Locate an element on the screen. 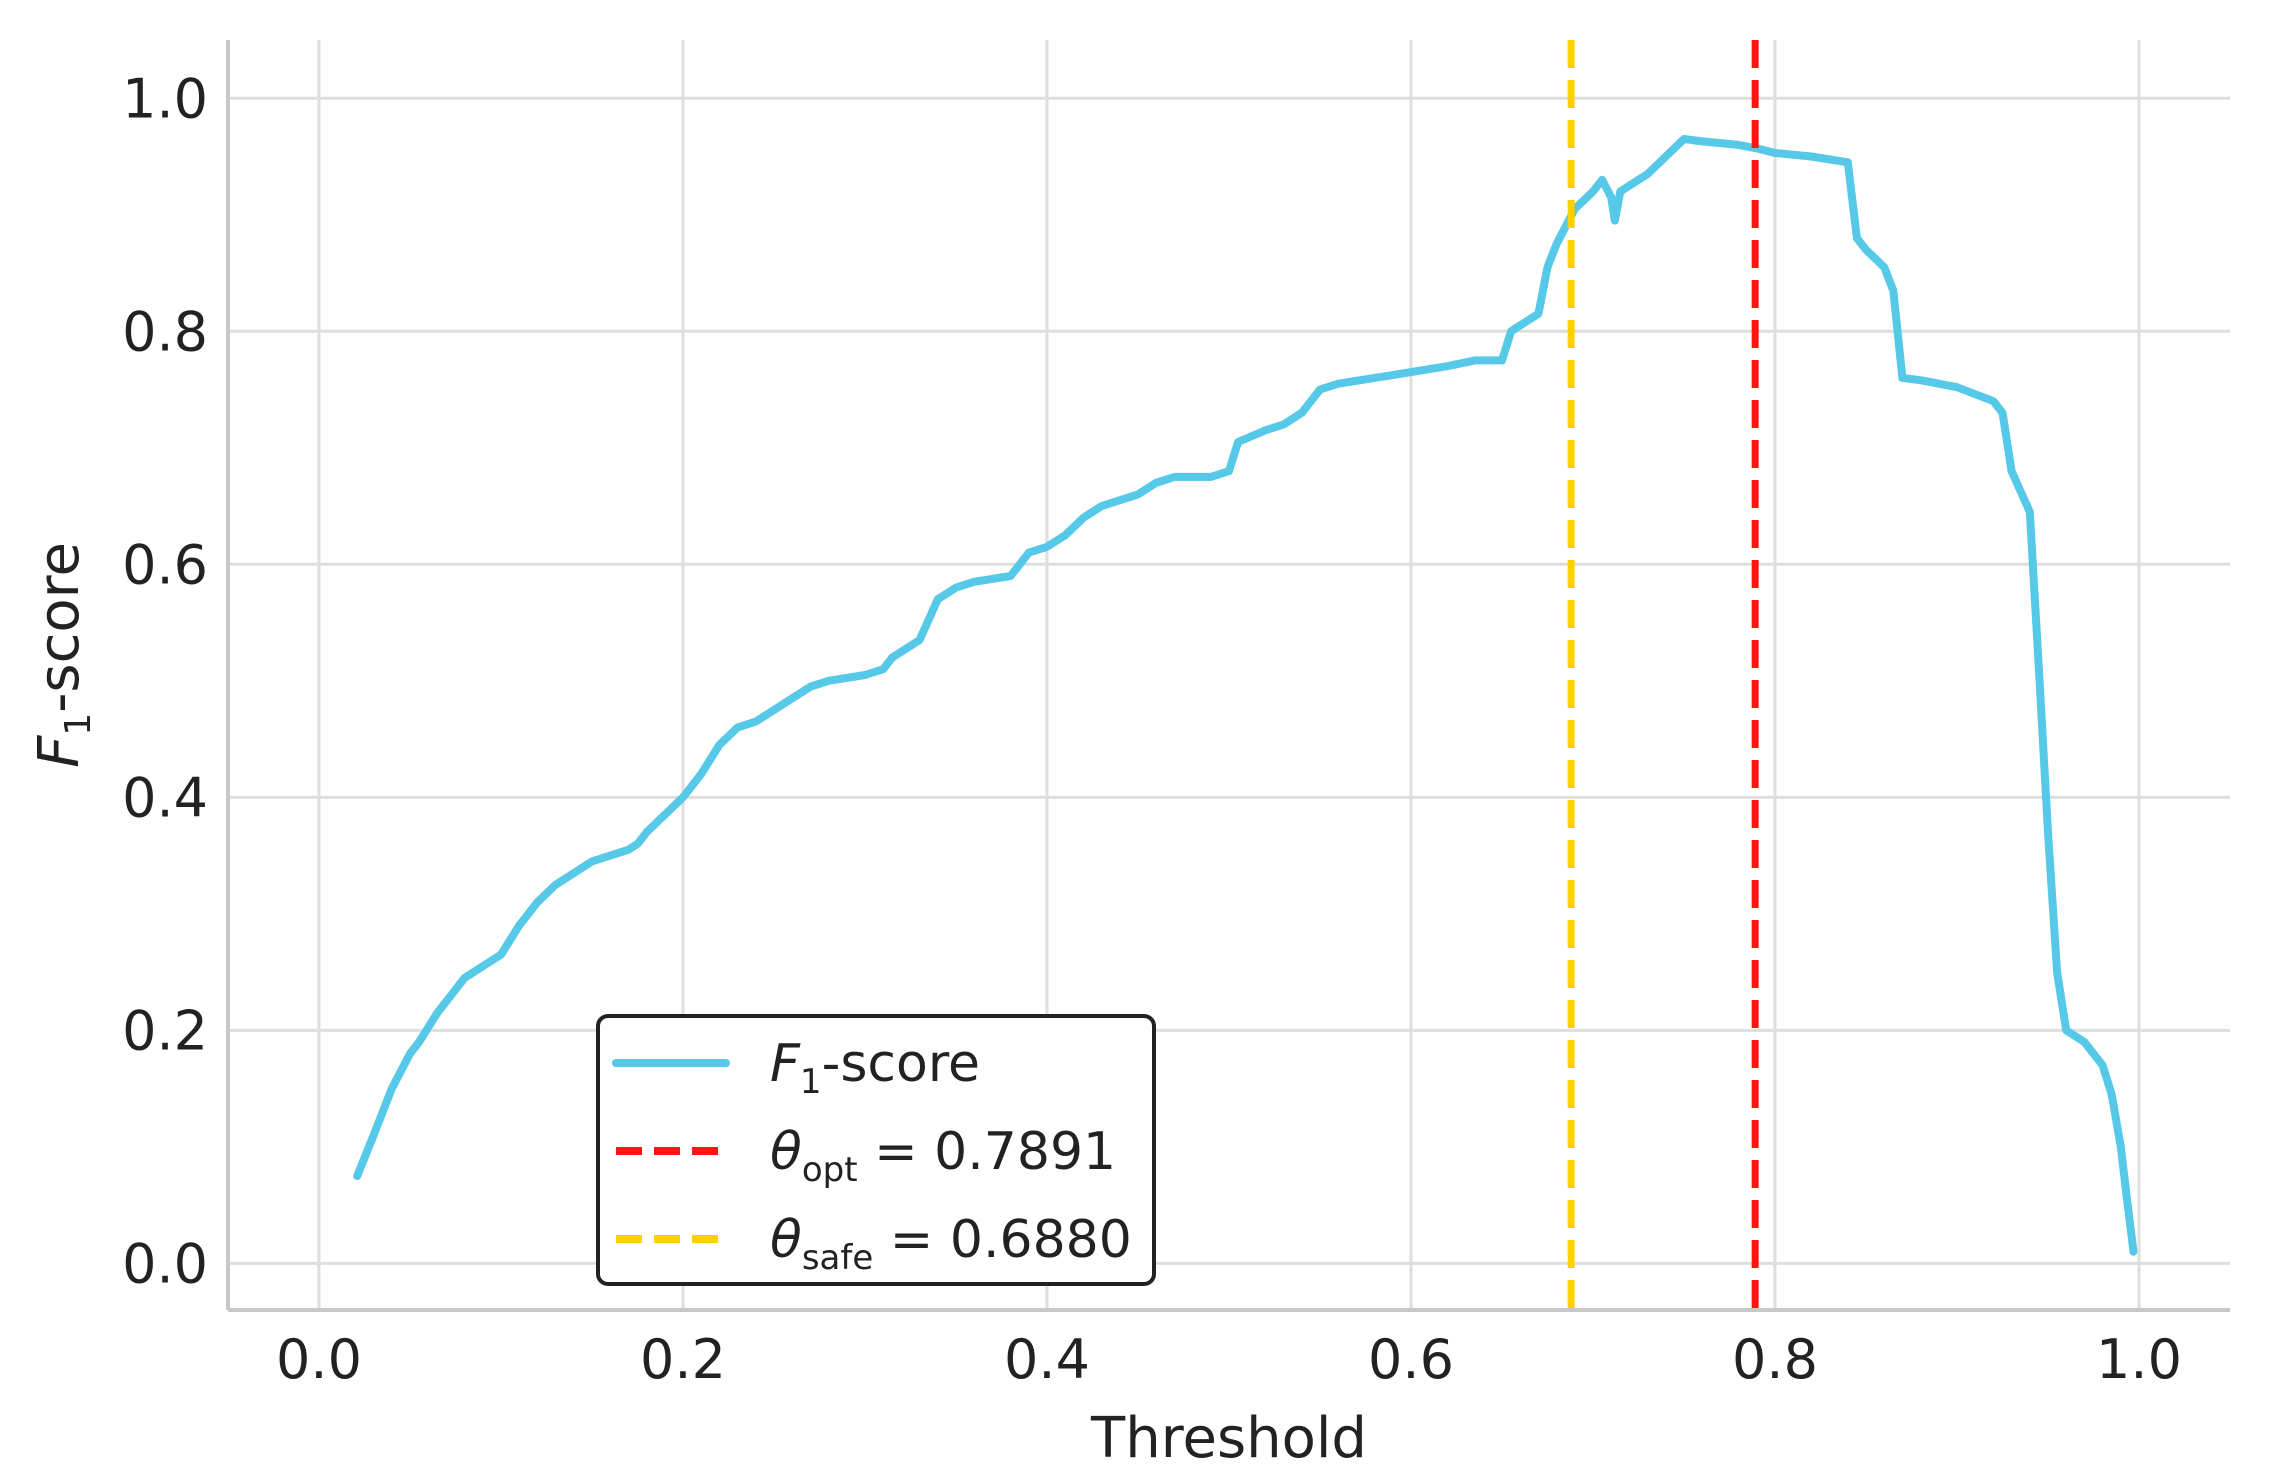 The height and width of the screenshot is (1478, 2270). x-tick-label-3: 0.6 is located at coordinates (1411, 1359).